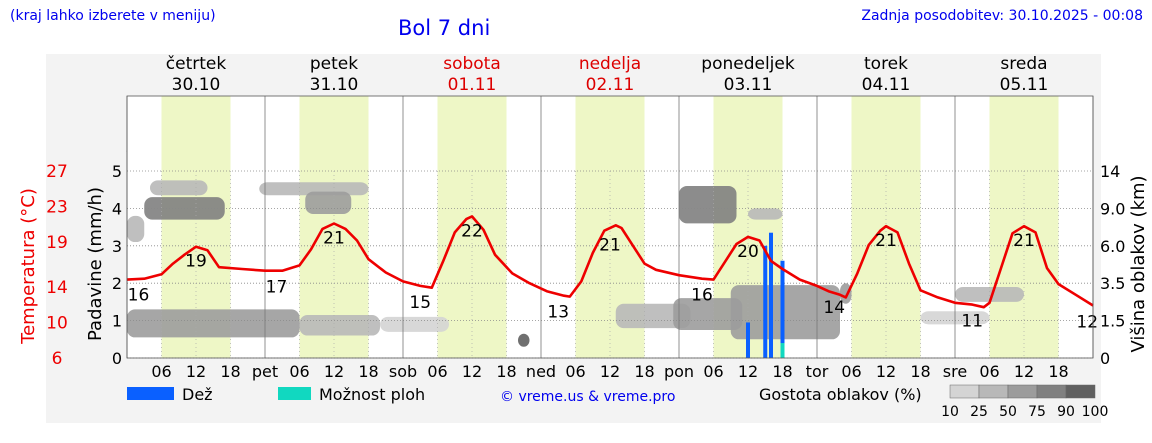 This screenshot has height=443, width=1152. What do you see at coordinates (955, 371) in the screenshot?
I see `x-tick-label: sre` at bounding box center [955, 371].